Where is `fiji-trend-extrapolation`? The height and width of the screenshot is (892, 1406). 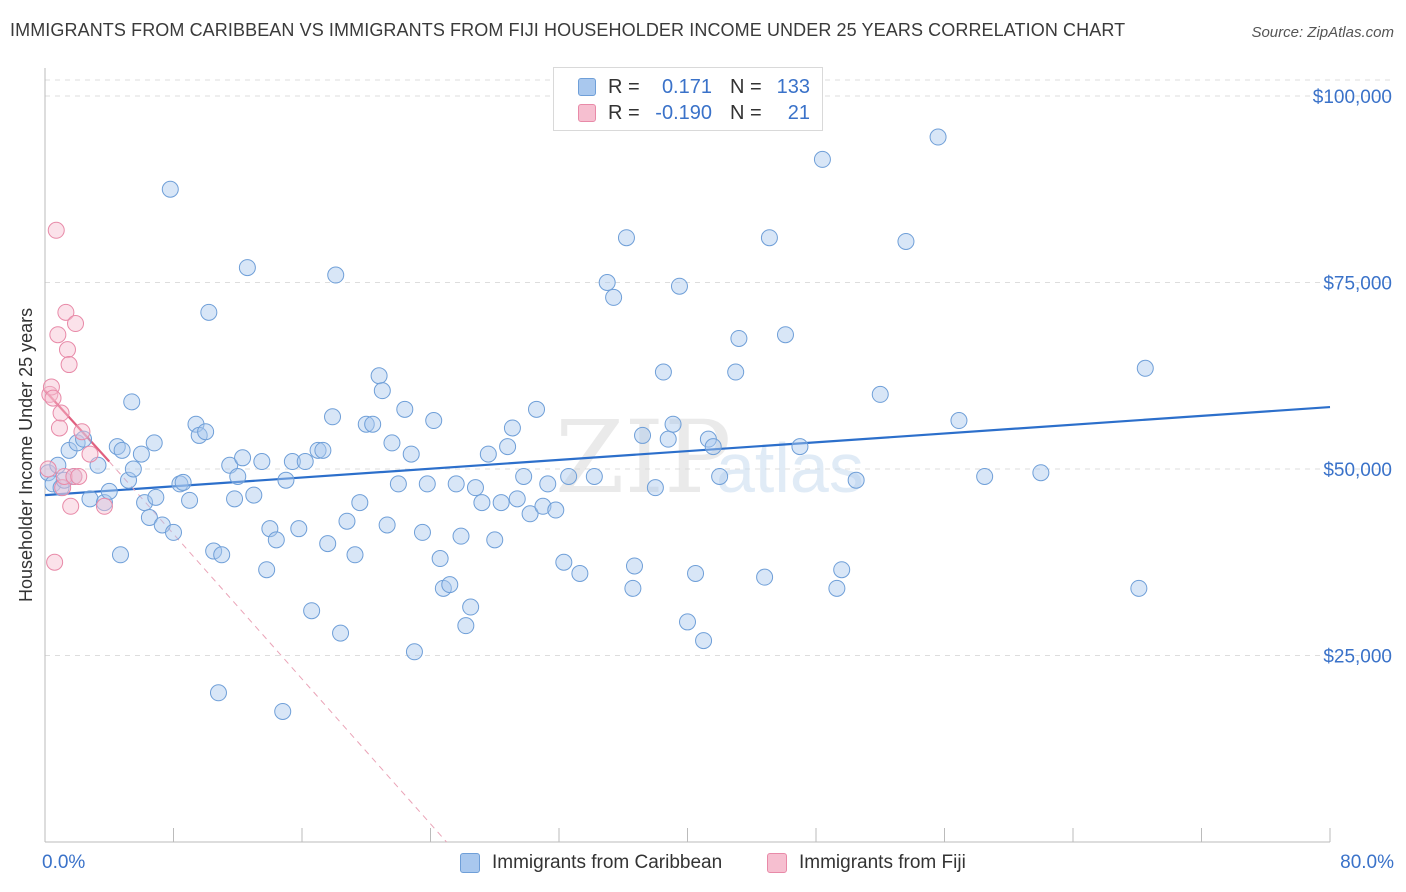
fiji-trend-extrapolation is located at coordinates (277, 652).